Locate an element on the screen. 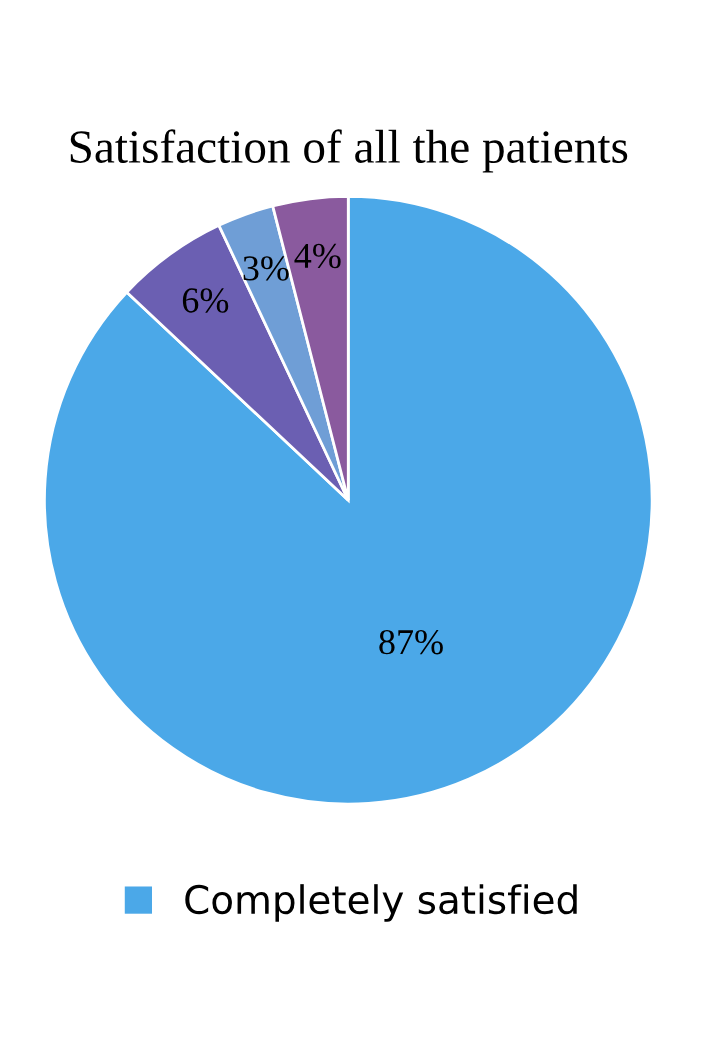 This screenshot has height=1040, width=705. data-label: 4% is located at coordinates (317, 256).